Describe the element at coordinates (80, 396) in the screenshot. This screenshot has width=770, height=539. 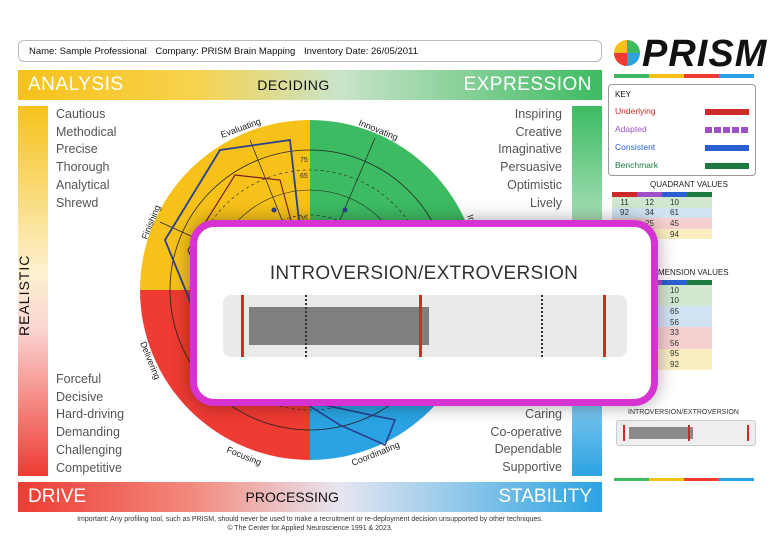
I see `word: Decisive` at that location.